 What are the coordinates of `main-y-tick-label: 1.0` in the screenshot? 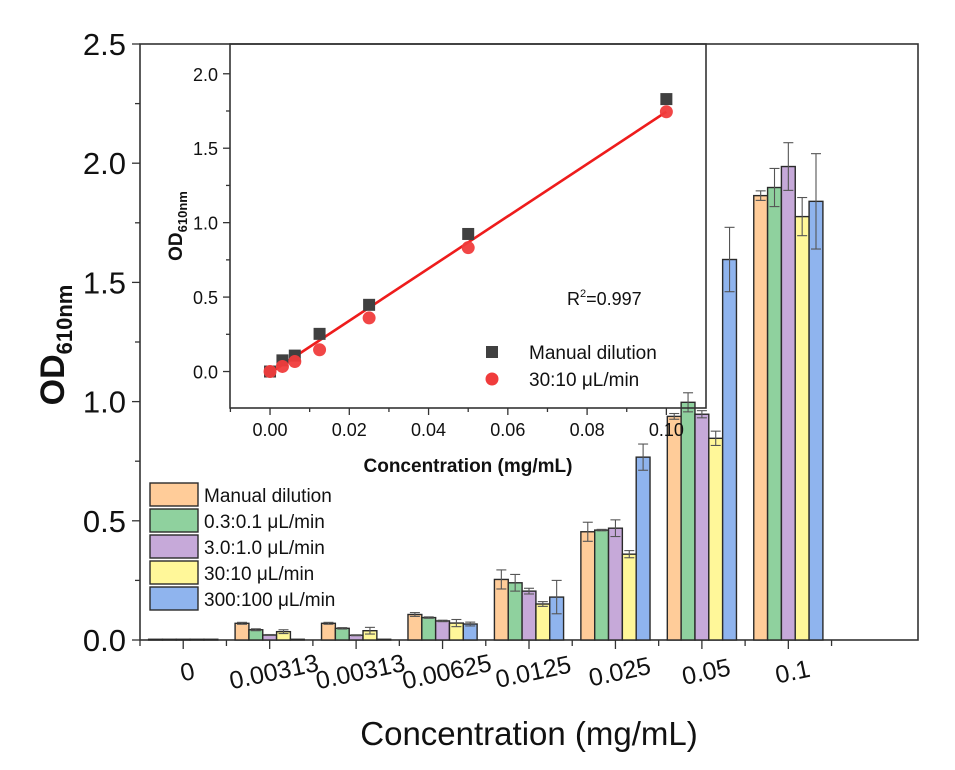 It's located at (104, 402).